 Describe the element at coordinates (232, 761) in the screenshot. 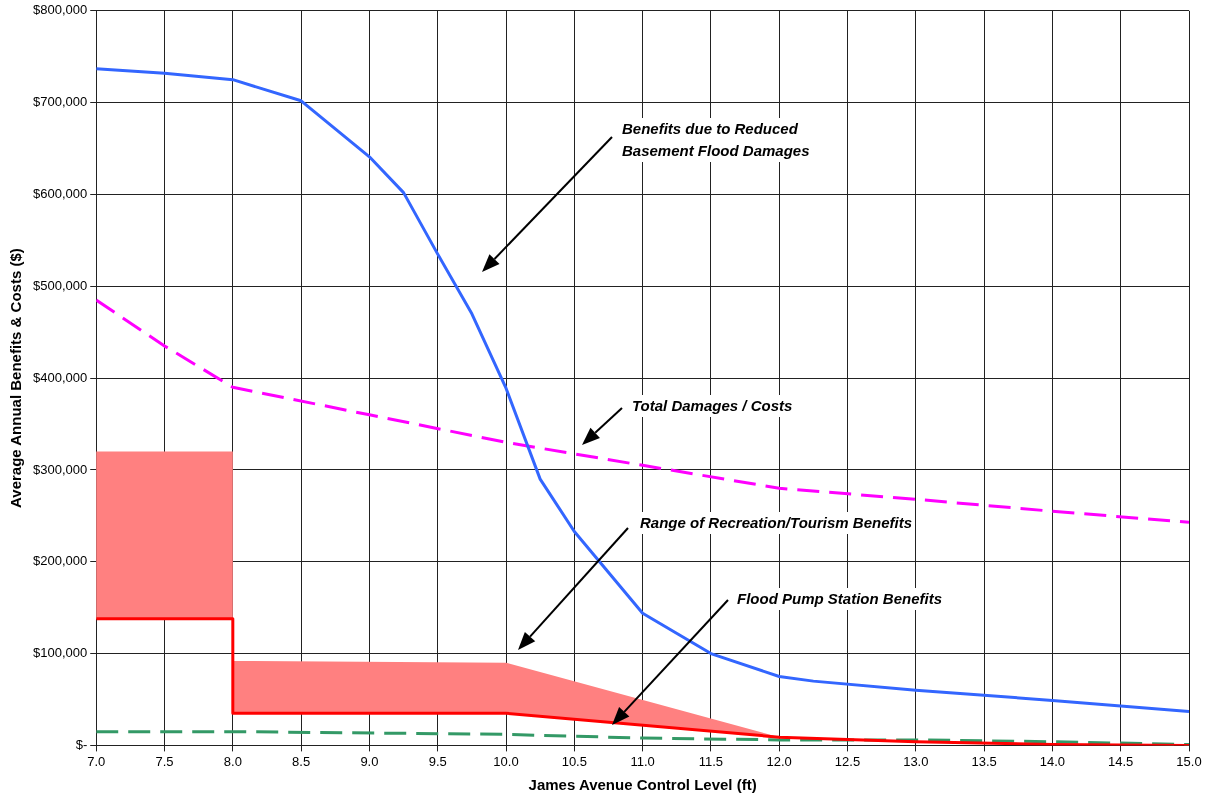

I see `x-tick-label: 8.0` at that location.